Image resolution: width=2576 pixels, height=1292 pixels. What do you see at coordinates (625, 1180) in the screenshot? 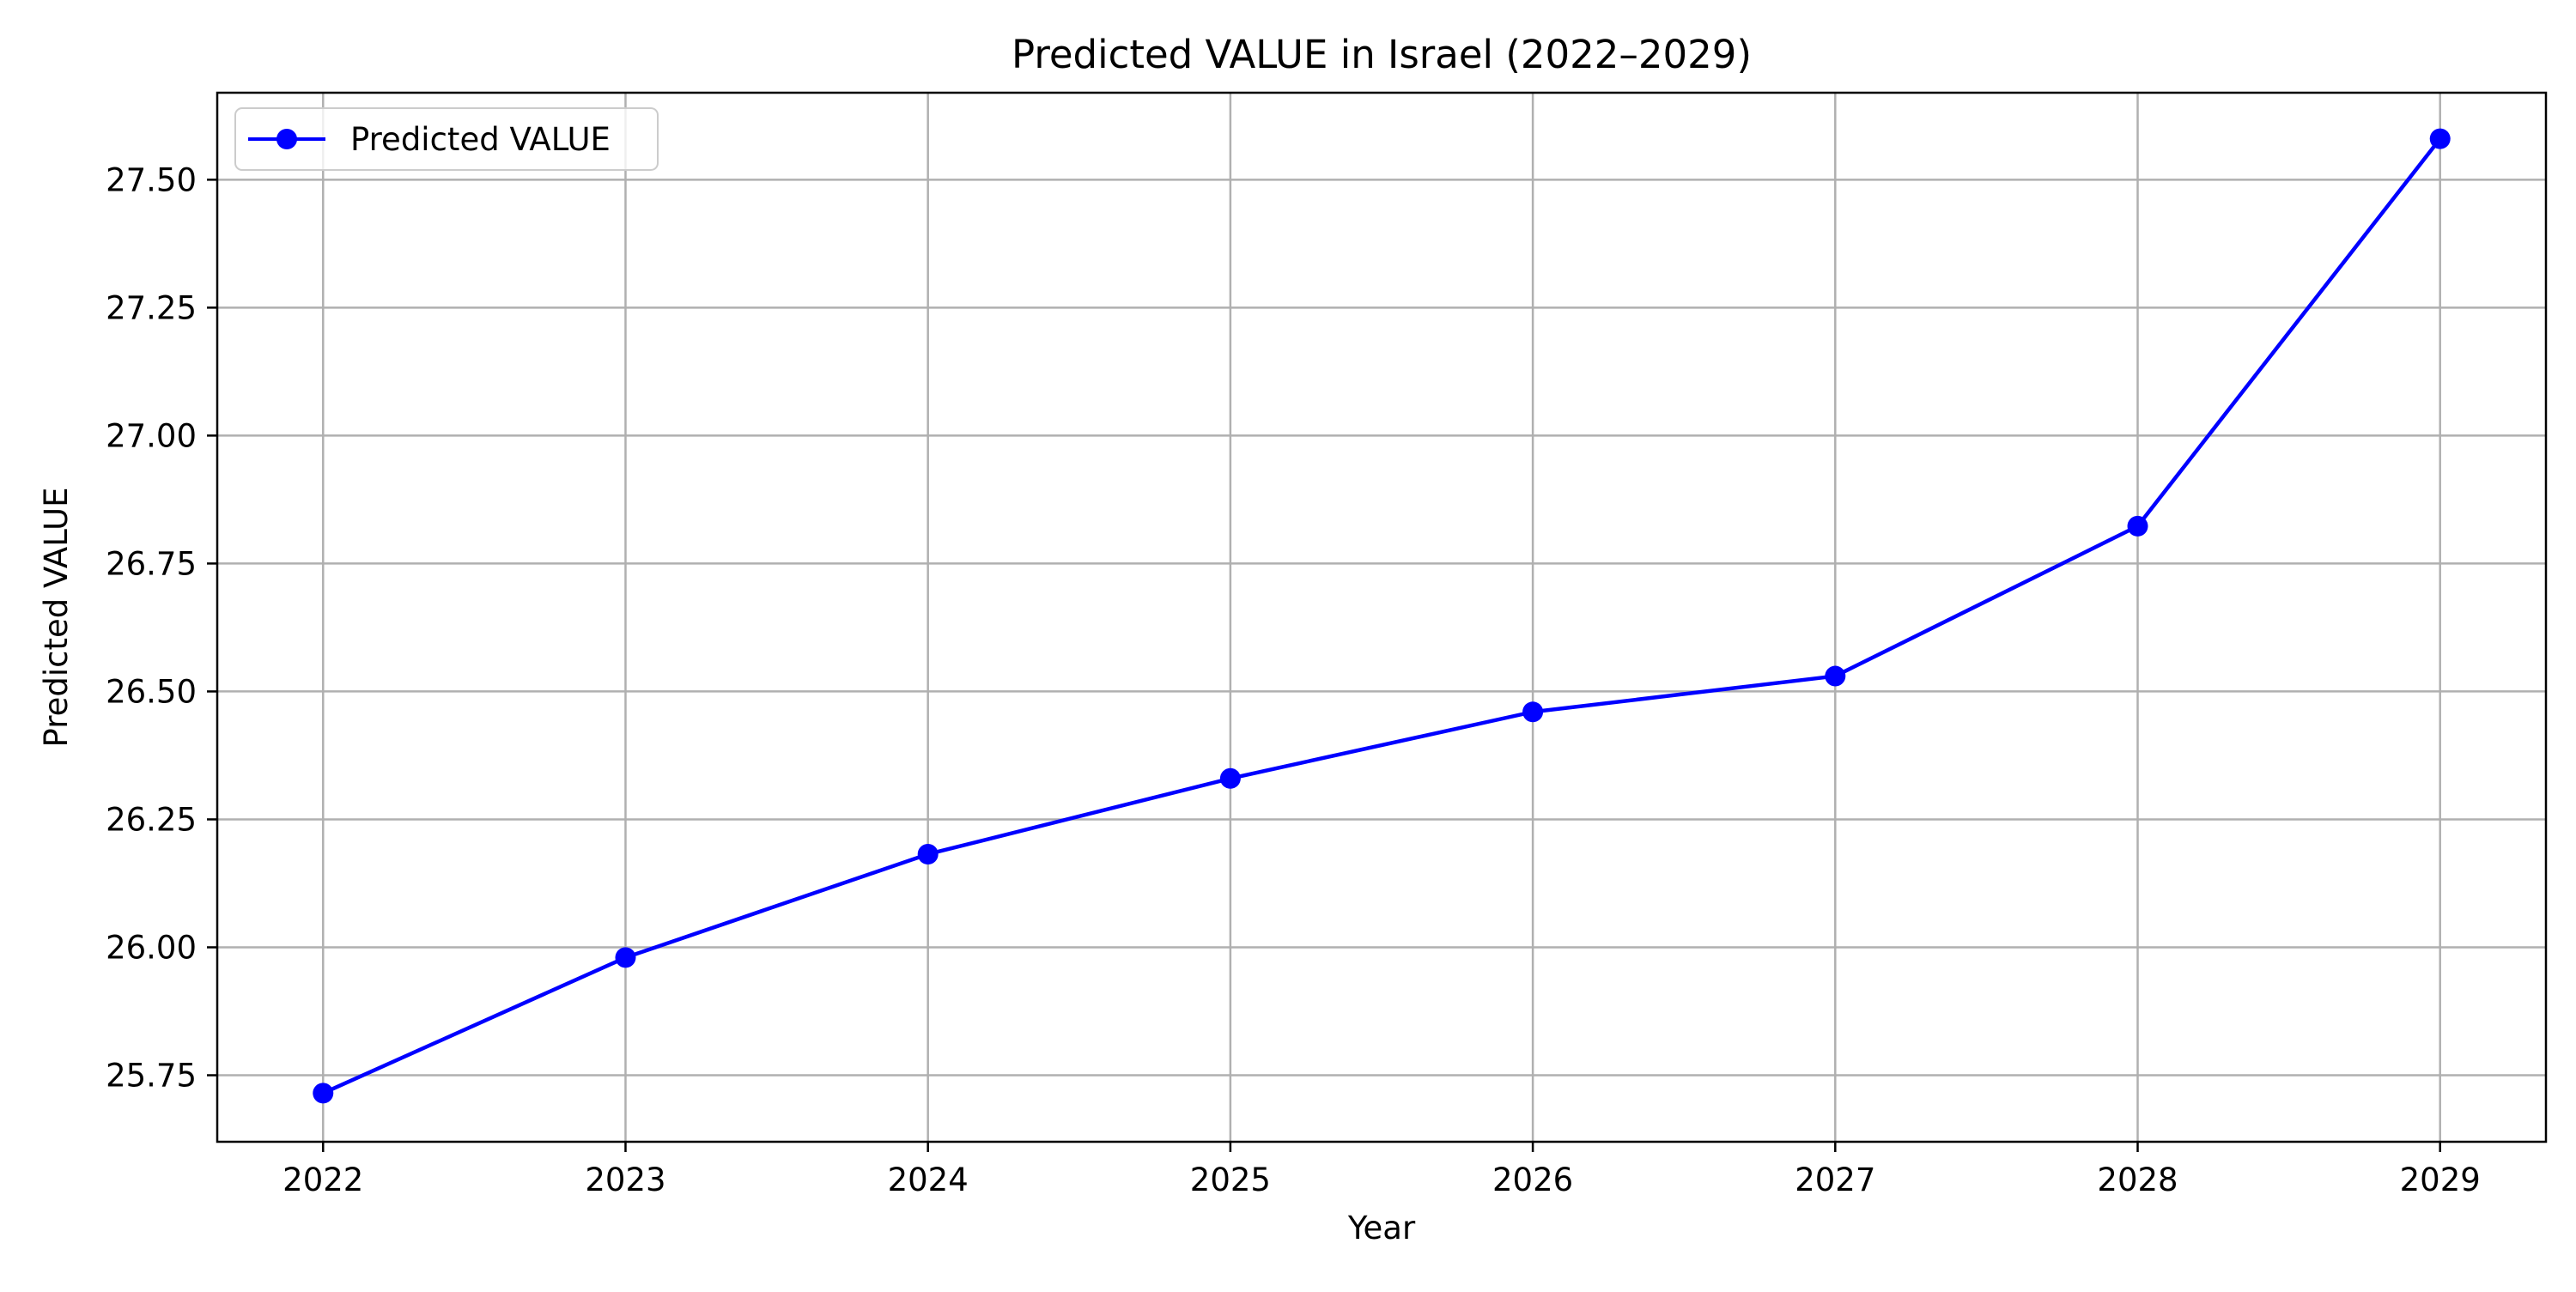
I see `x-tick-label: 2023` at bounding box center [625, 1180].